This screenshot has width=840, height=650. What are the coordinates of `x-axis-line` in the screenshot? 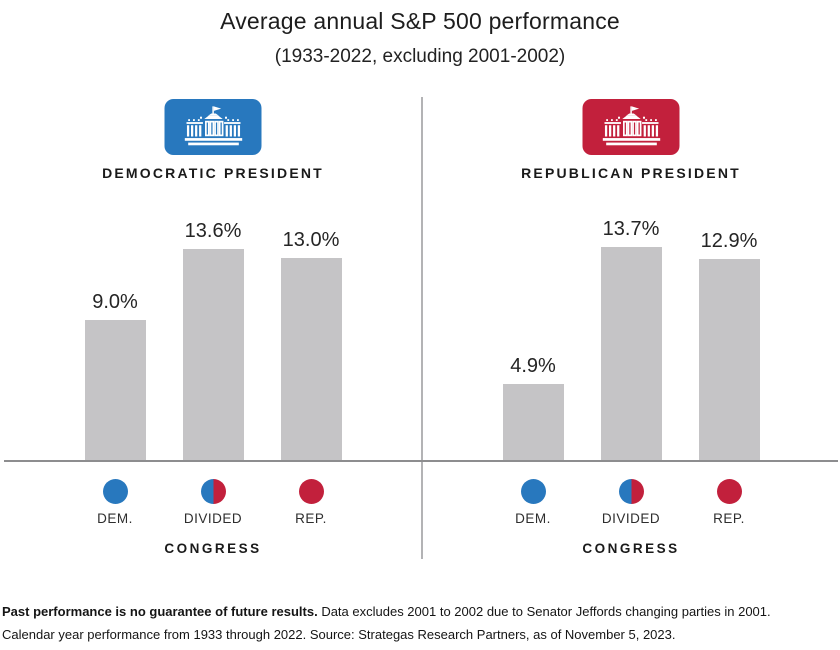 It's located at (421, 461).